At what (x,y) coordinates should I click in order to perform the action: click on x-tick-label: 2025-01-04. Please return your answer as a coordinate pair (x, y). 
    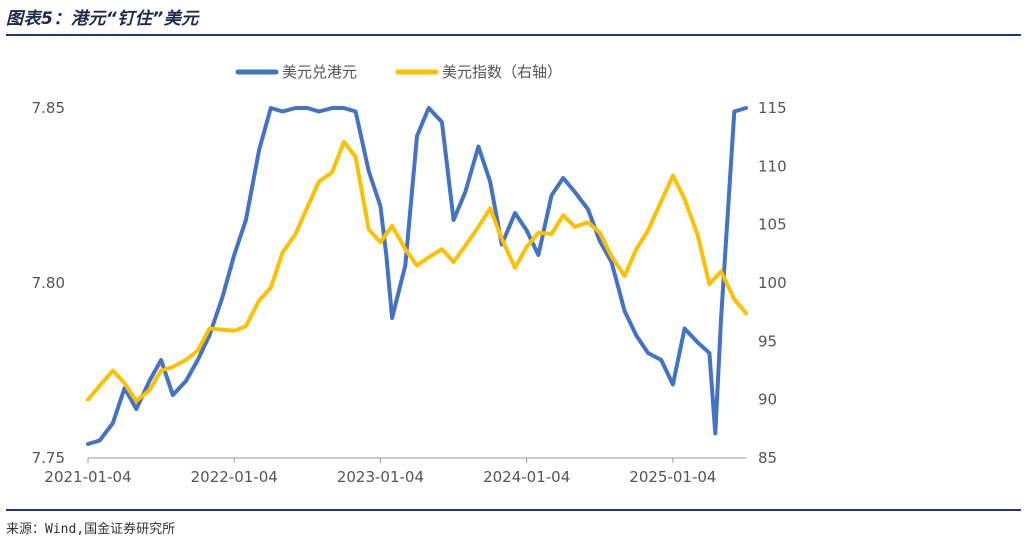
    Looking at the image, I should click on (672, 477).